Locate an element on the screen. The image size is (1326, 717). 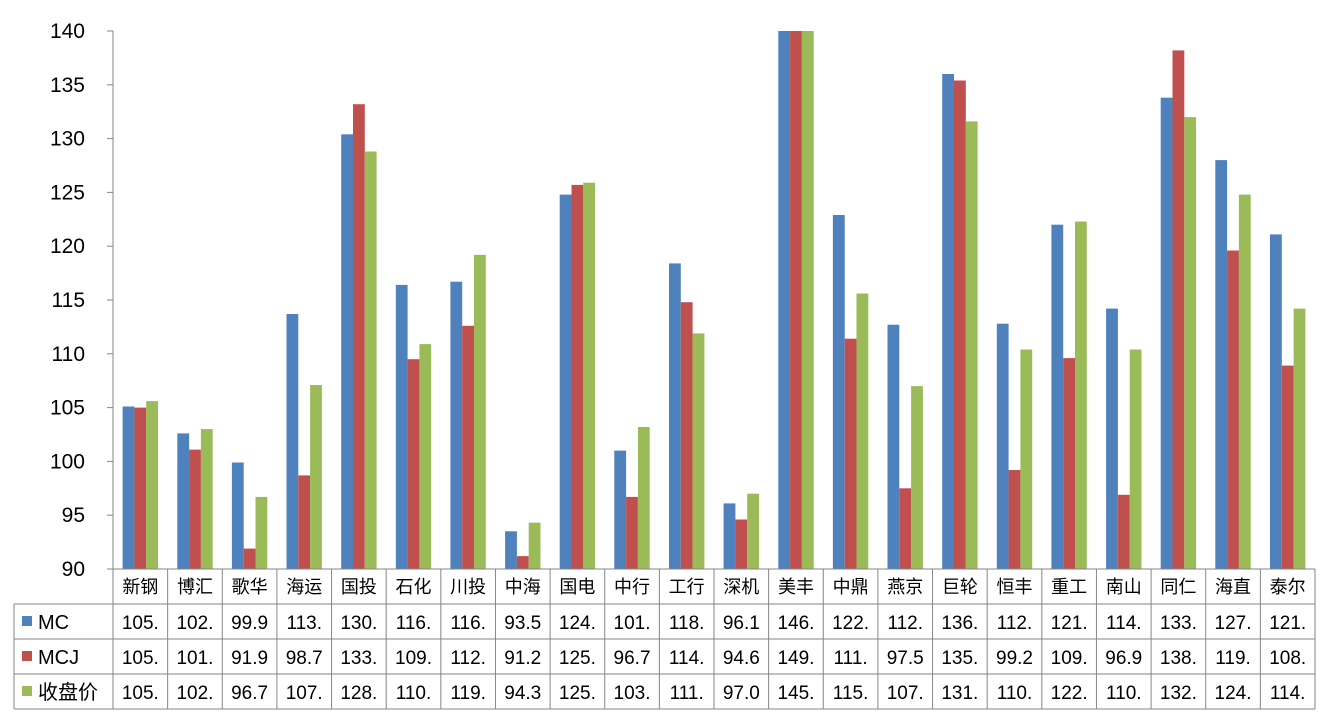
bar-MCJ-深机 is located at coordinates (741, 544).